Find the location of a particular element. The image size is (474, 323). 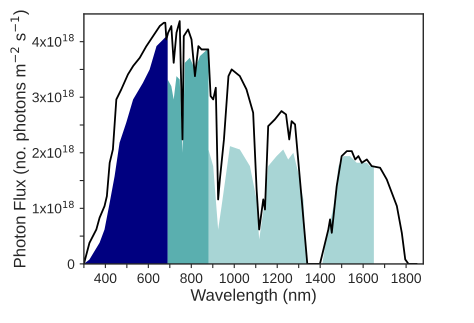

y-tick-label: 0 is located at coordinates (71, 264).